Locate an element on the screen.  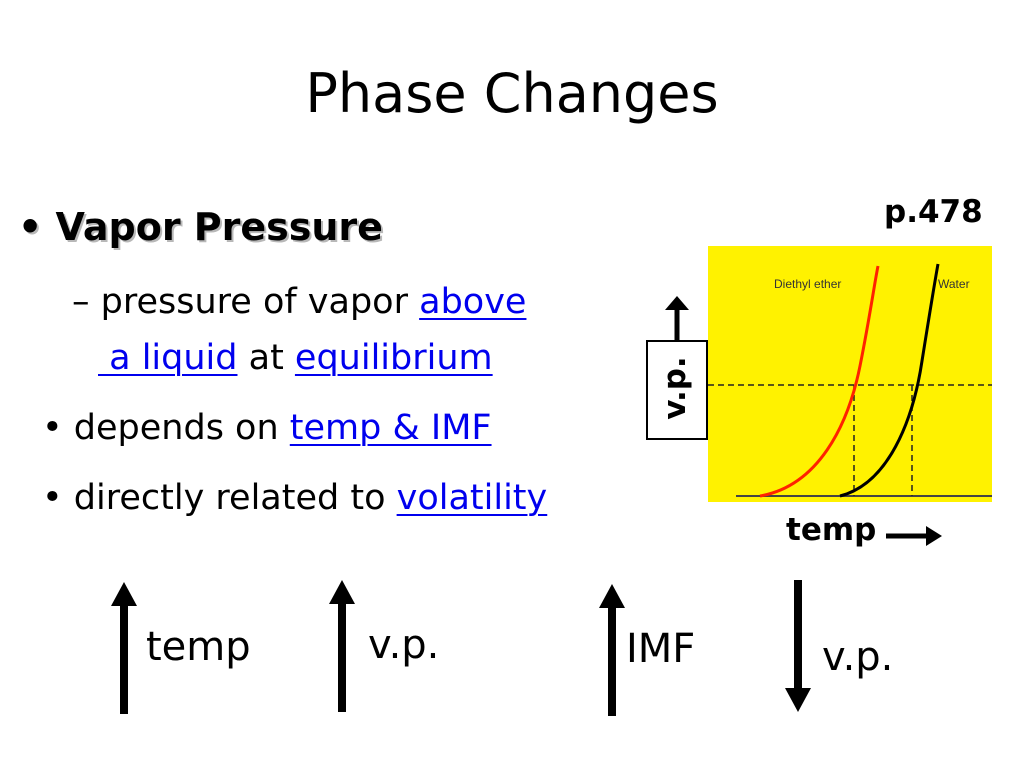
vp-axis-up-arrow-icon is located at coordinates (677, 319).